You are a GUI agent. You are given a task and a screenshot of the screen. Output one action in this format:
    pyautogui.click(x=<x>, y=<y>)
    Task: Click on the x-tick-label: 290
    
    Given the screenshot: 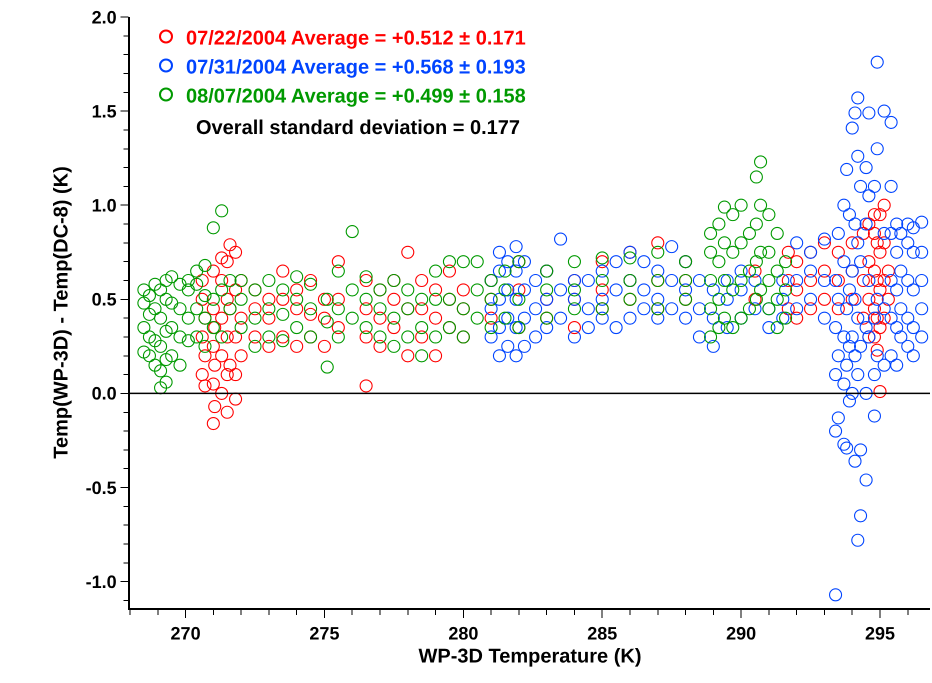 What is the action you would take?
    pyautogui.click(x=741, y=633)
    